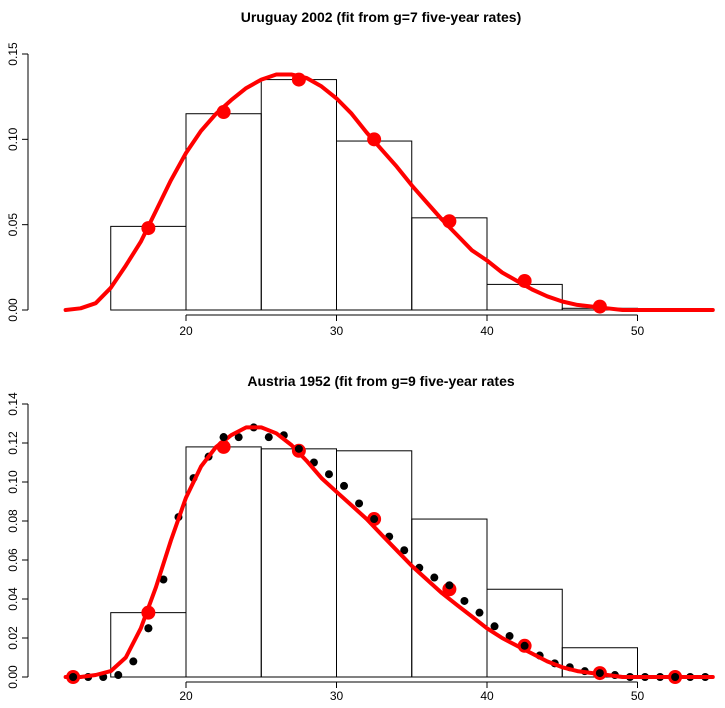 The width and height of the screenshot is (725, 708). Describe the element at coordinates (13, 560) in the screenshot. I see `y-tick-label: 0.06` at that location.